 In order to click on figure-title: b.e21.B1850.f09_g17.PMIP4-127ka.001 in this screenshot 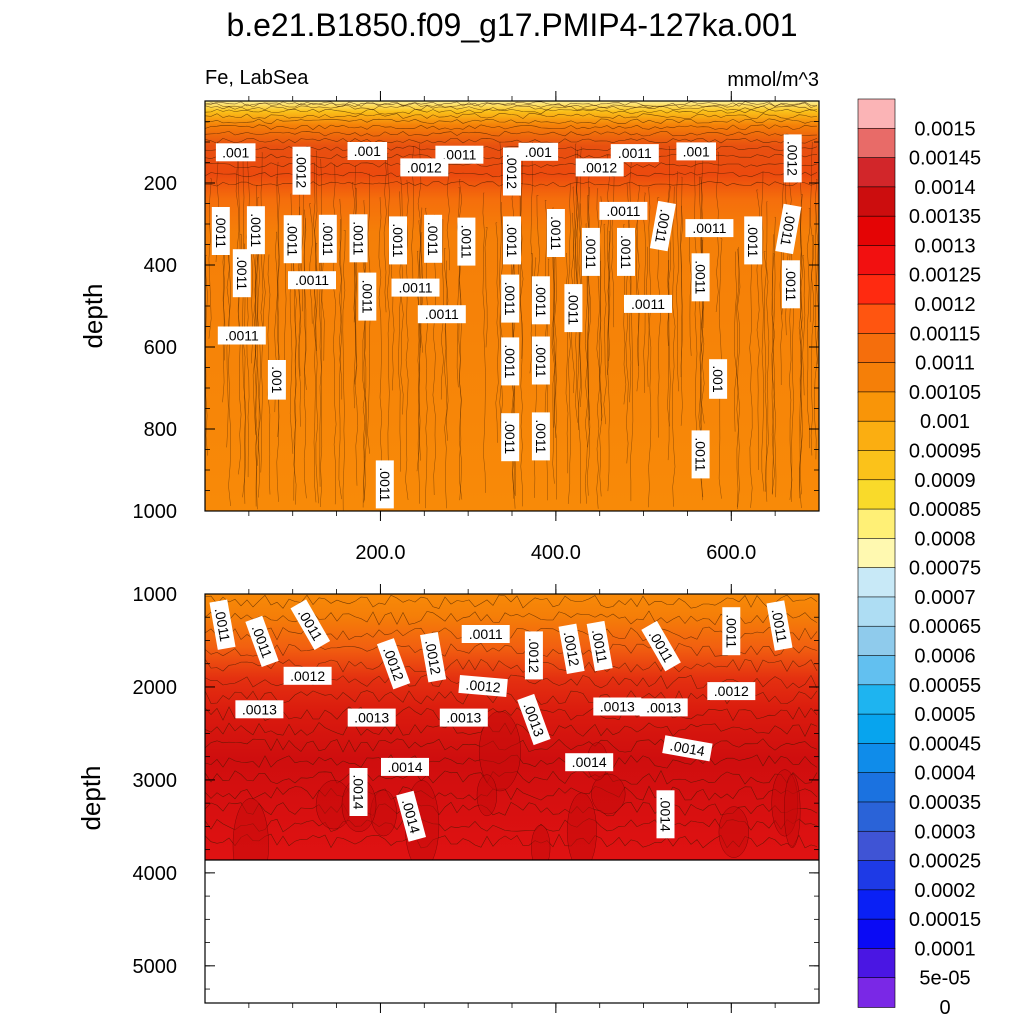, I will do `click(511, 25)`.